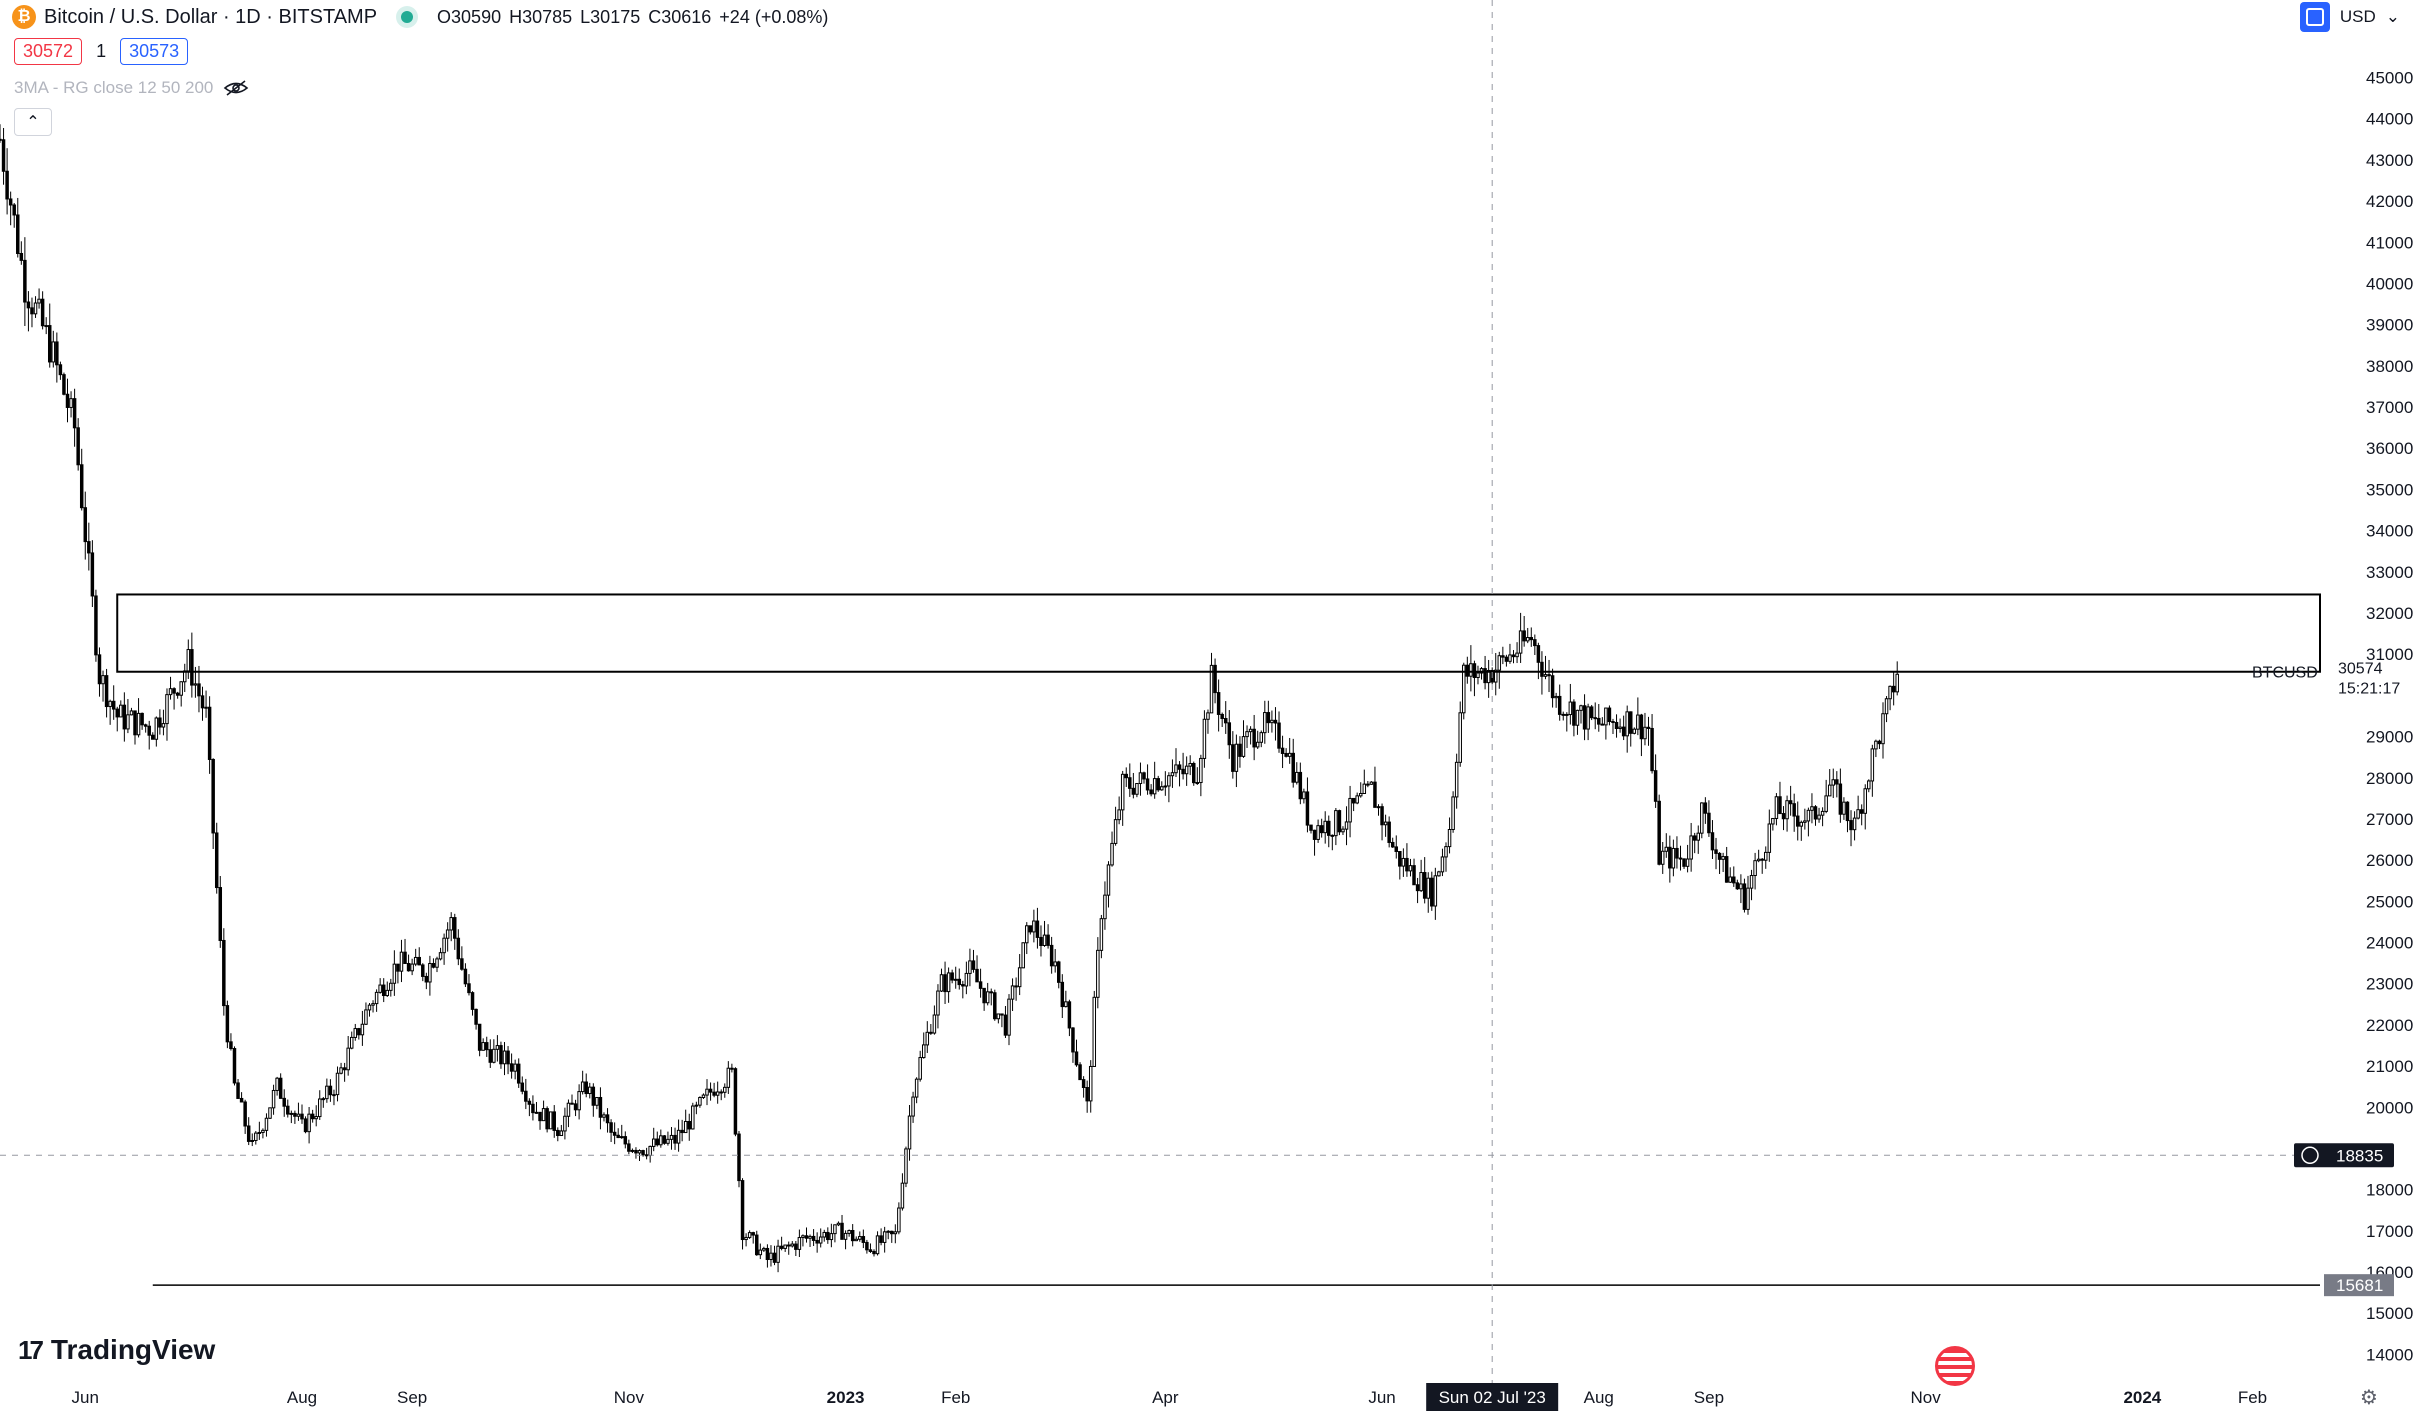 This screenshot has width=2416, height=1414. What do you see at coordinates (302, 1397) in the screenshot?
I see `time-tick-label: Aug` at bounding box center [302, 1397].